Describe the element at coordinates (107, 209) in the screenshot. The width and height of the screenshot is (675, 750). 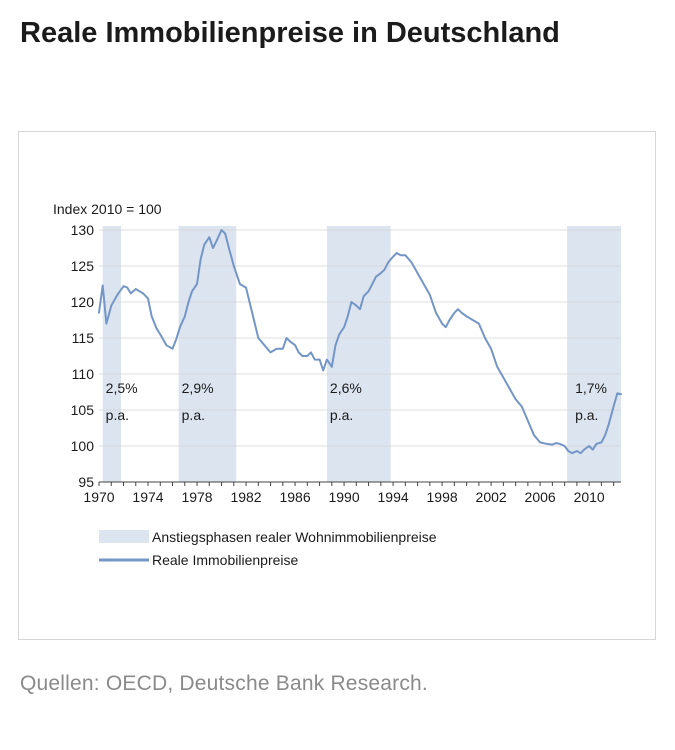
I see `y-axis-label: Index 2010 = 100` at that location.